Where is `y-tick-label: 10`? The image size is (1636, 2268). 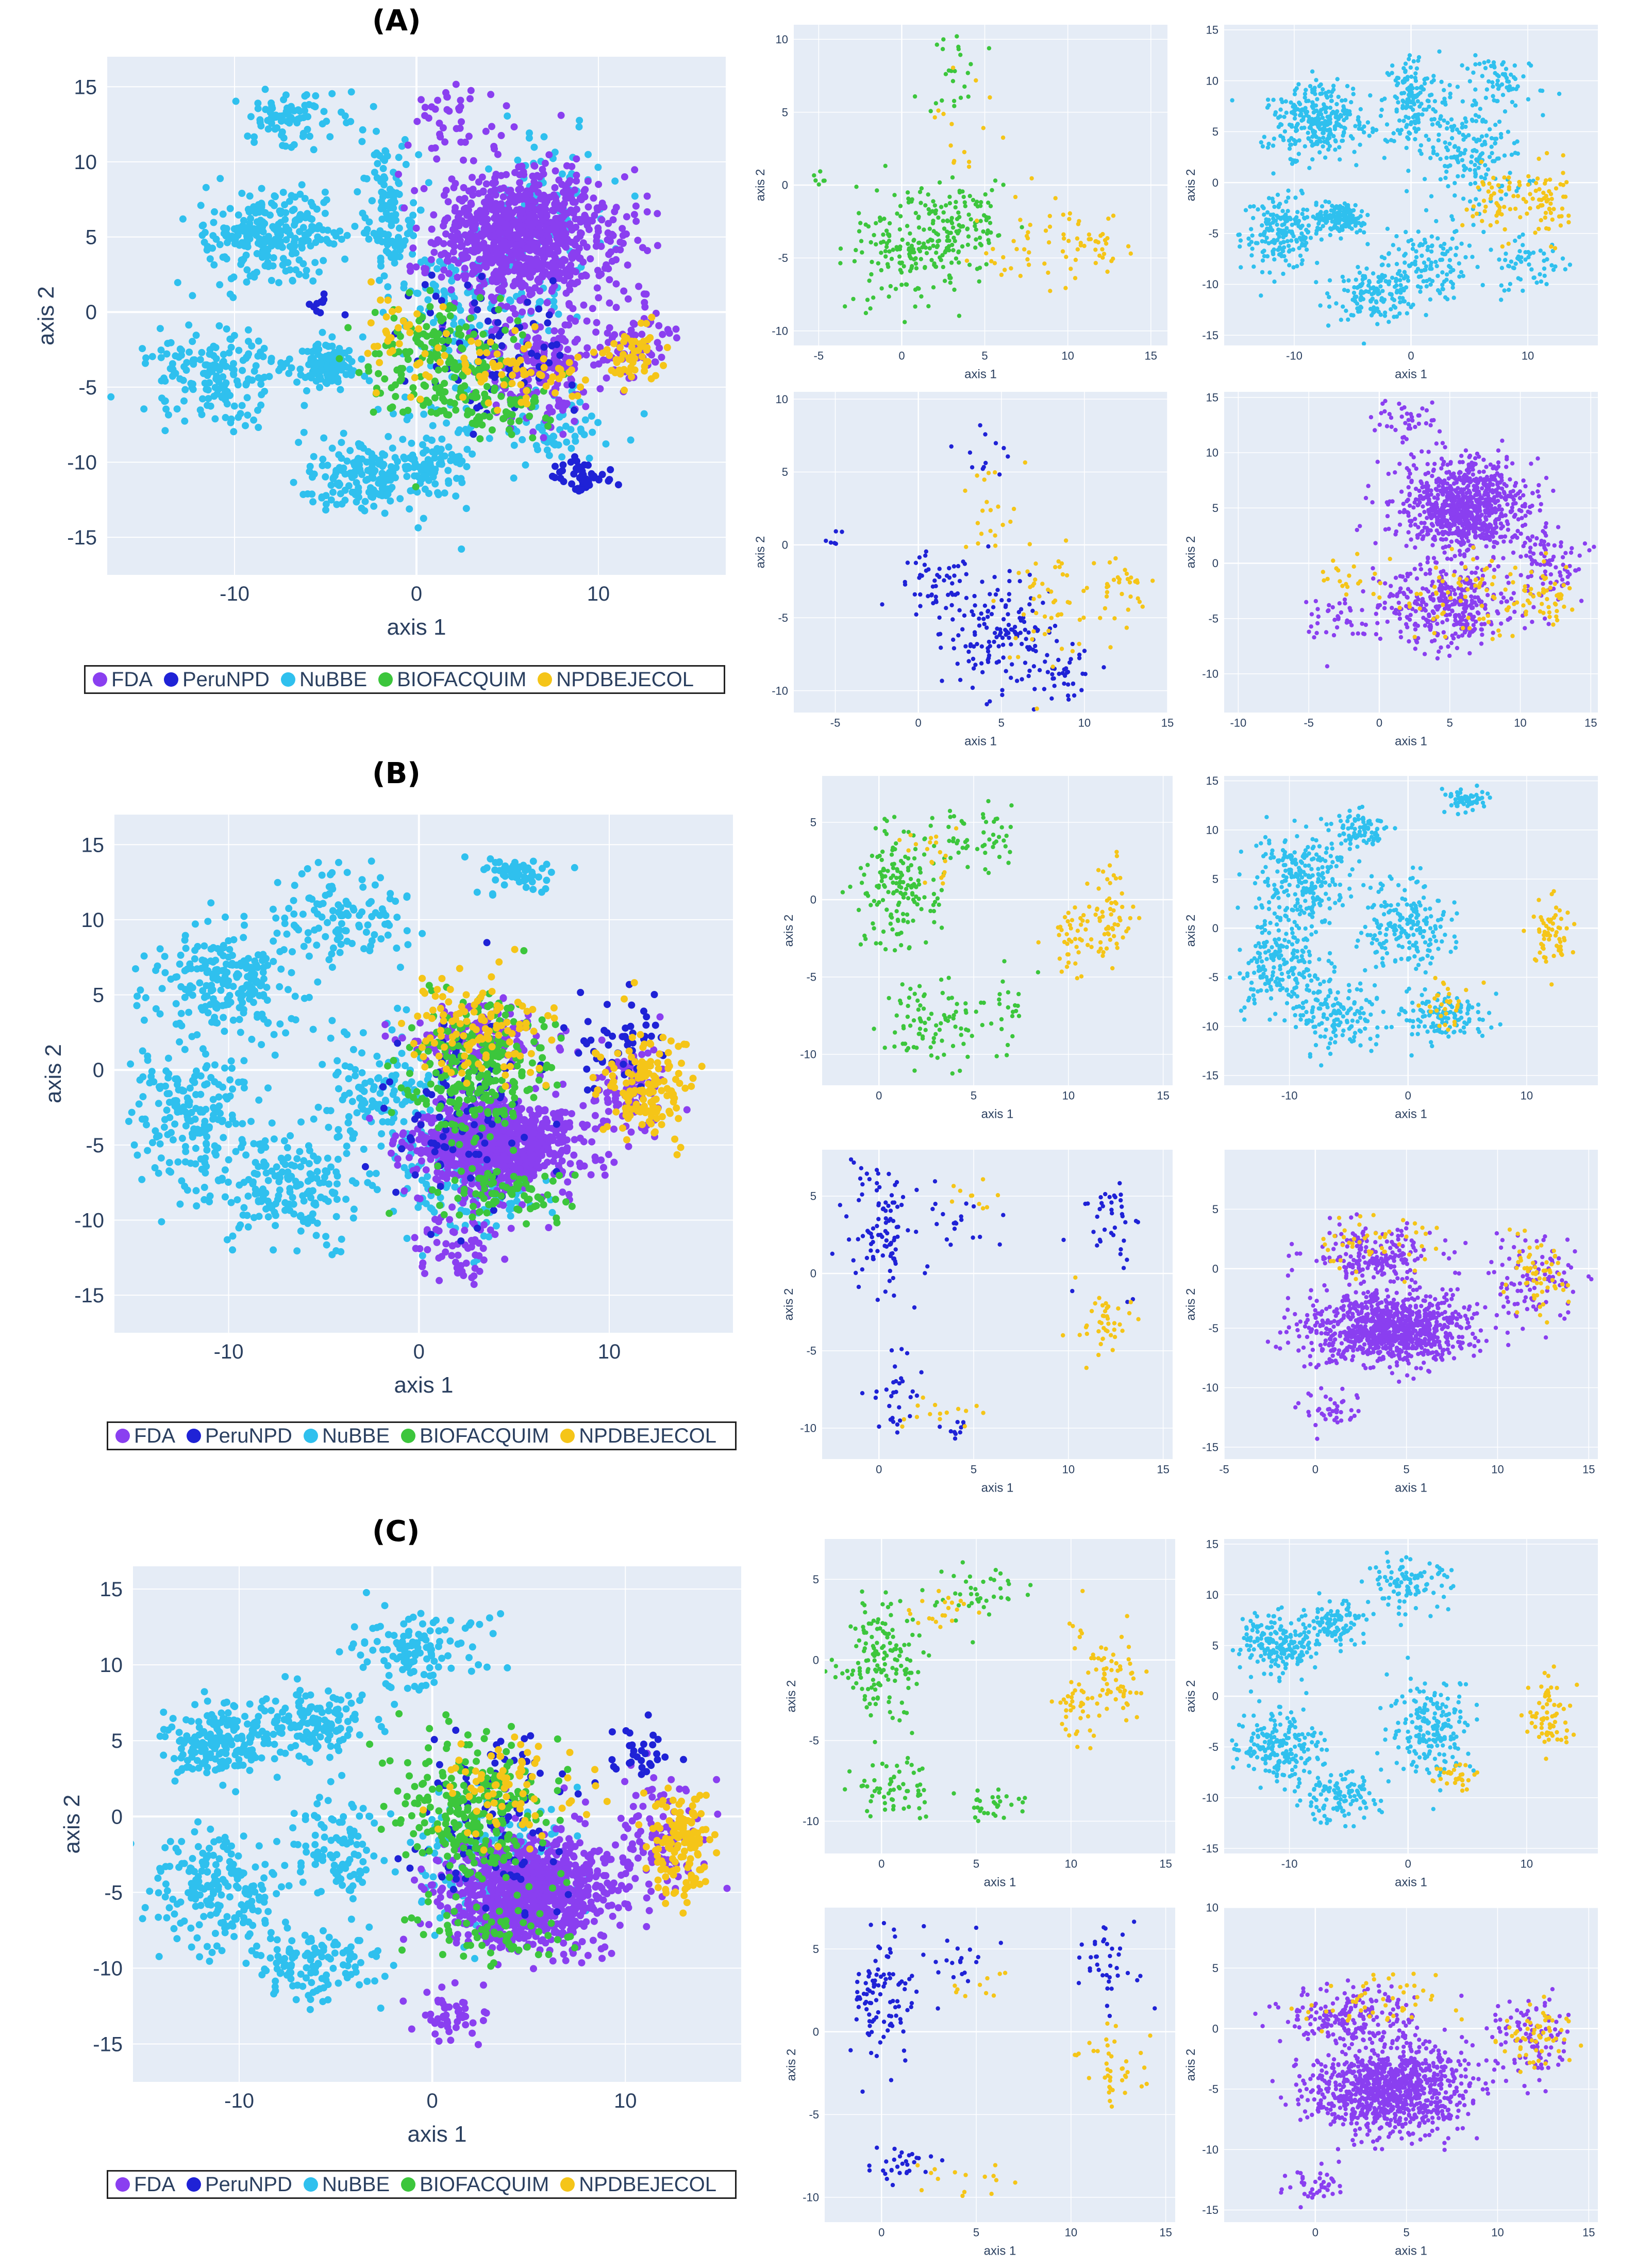 y-tick-label: 10 is located at coordinates (85, 162).